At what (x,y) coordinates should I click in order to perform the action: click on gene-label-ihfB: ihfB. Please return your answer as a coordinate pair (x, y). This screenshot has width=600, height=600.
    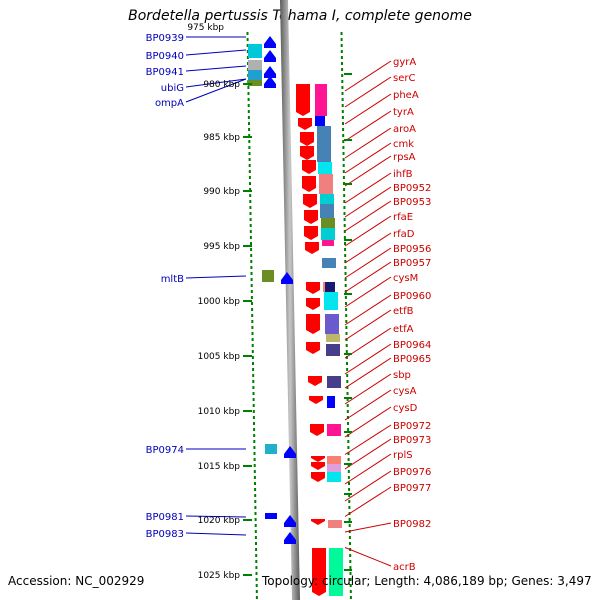
    Looking at the image, I should click on (403, 174).